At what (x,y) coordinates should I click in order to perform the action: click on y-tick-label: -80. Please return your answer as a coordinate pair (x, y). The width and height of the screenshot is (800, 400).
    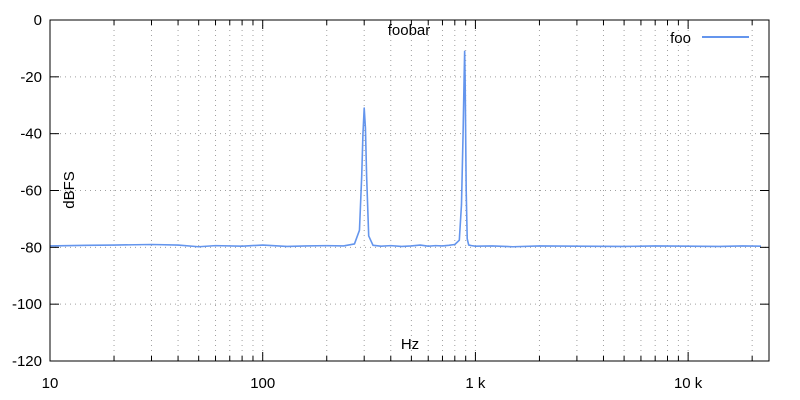
    Looking at the image, I should click on (31, 247).